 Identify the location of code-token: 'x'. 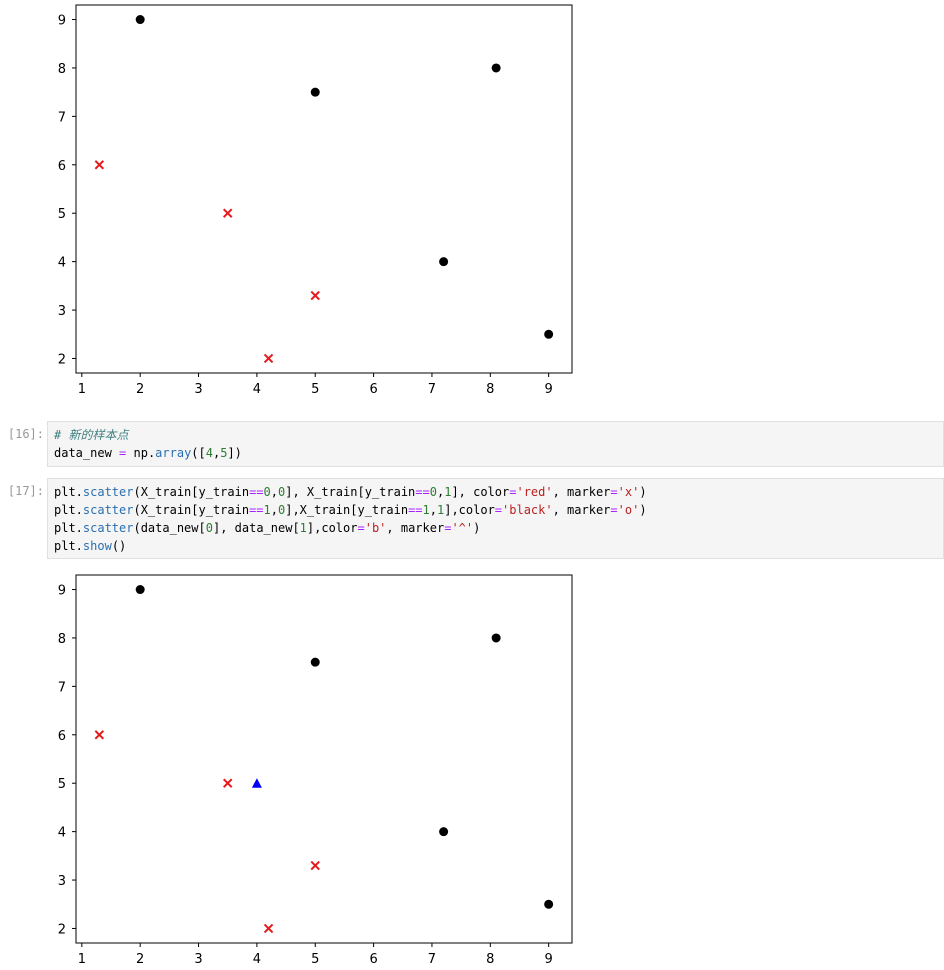
(628, 492).